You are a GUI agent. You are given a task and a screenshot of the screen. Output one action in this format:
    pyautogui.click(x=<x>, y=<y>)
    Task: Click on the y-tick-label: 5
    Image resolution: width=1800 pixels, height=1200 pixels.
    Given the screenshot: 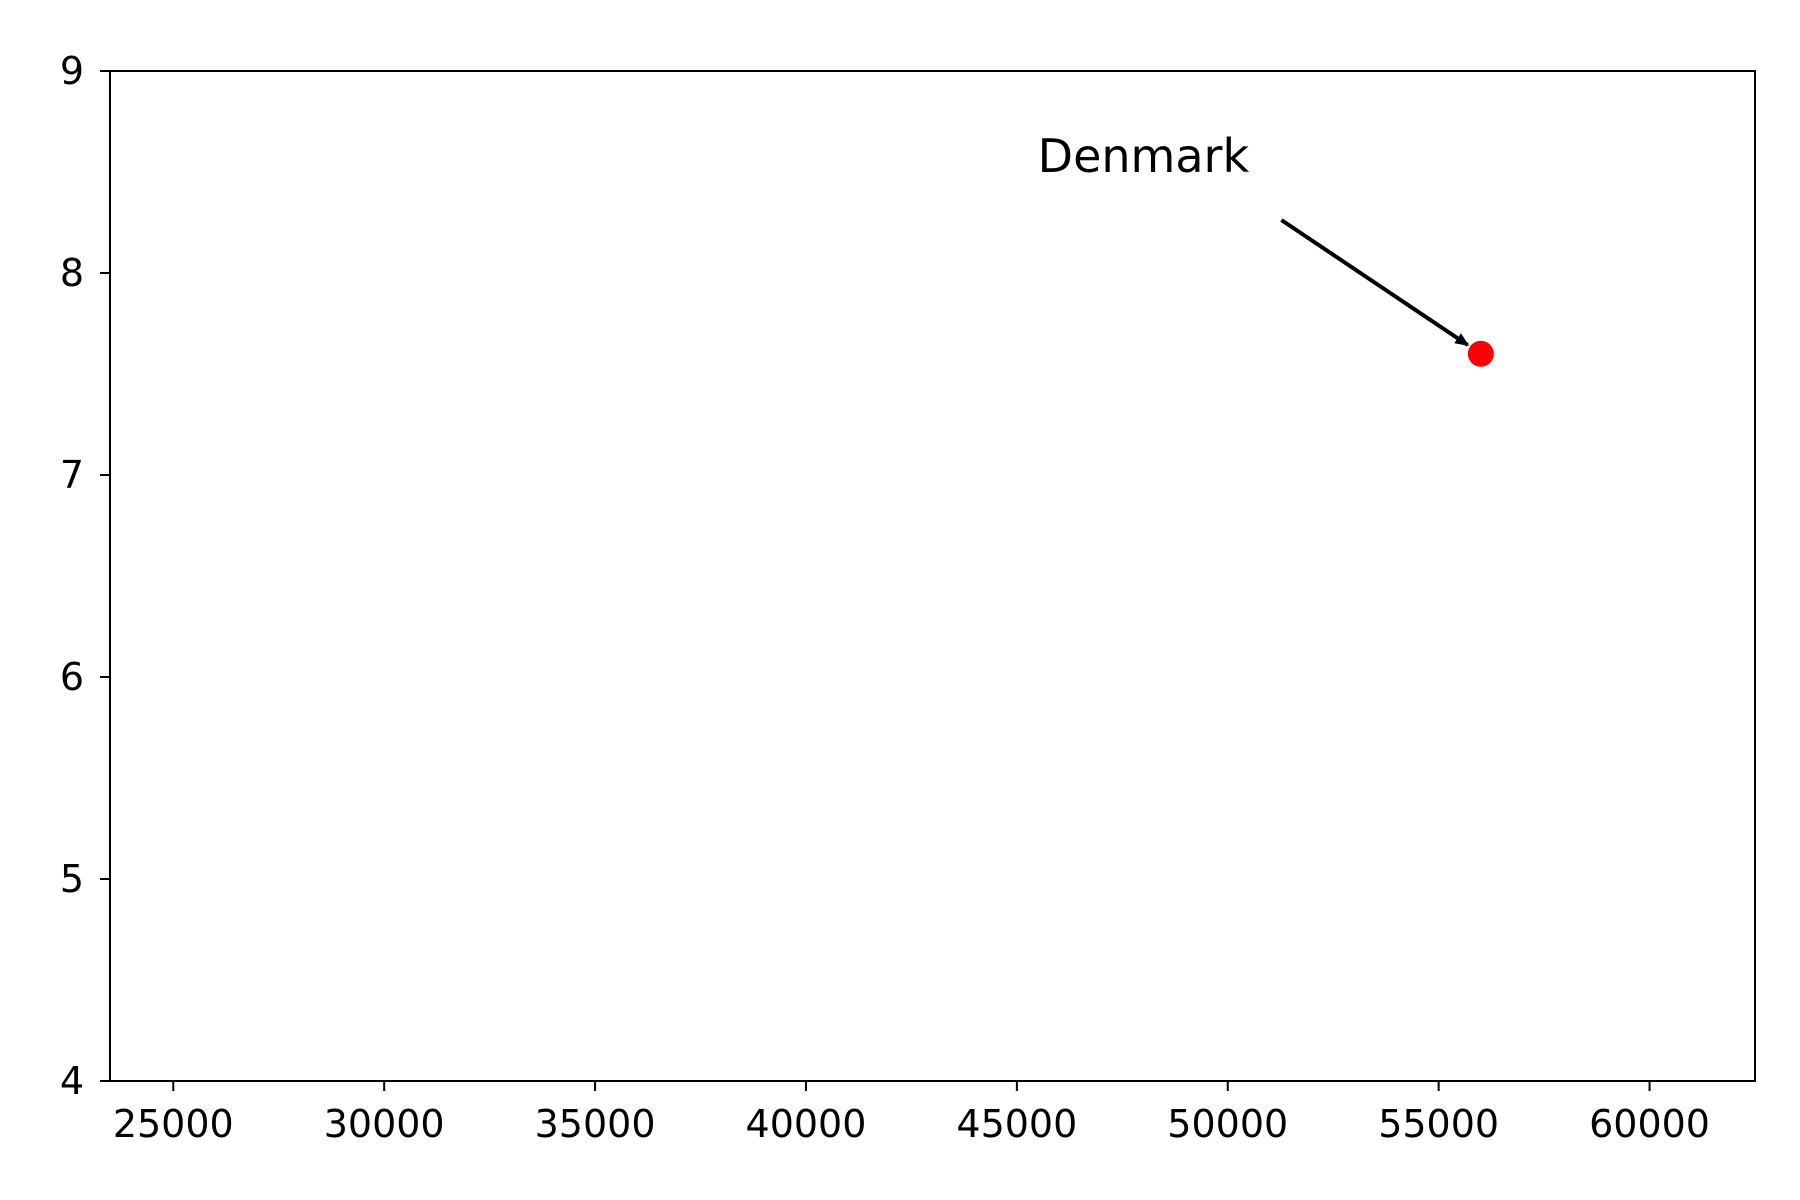 What is the action you would take?
    pyautogui.click(x=72, y=879)
    